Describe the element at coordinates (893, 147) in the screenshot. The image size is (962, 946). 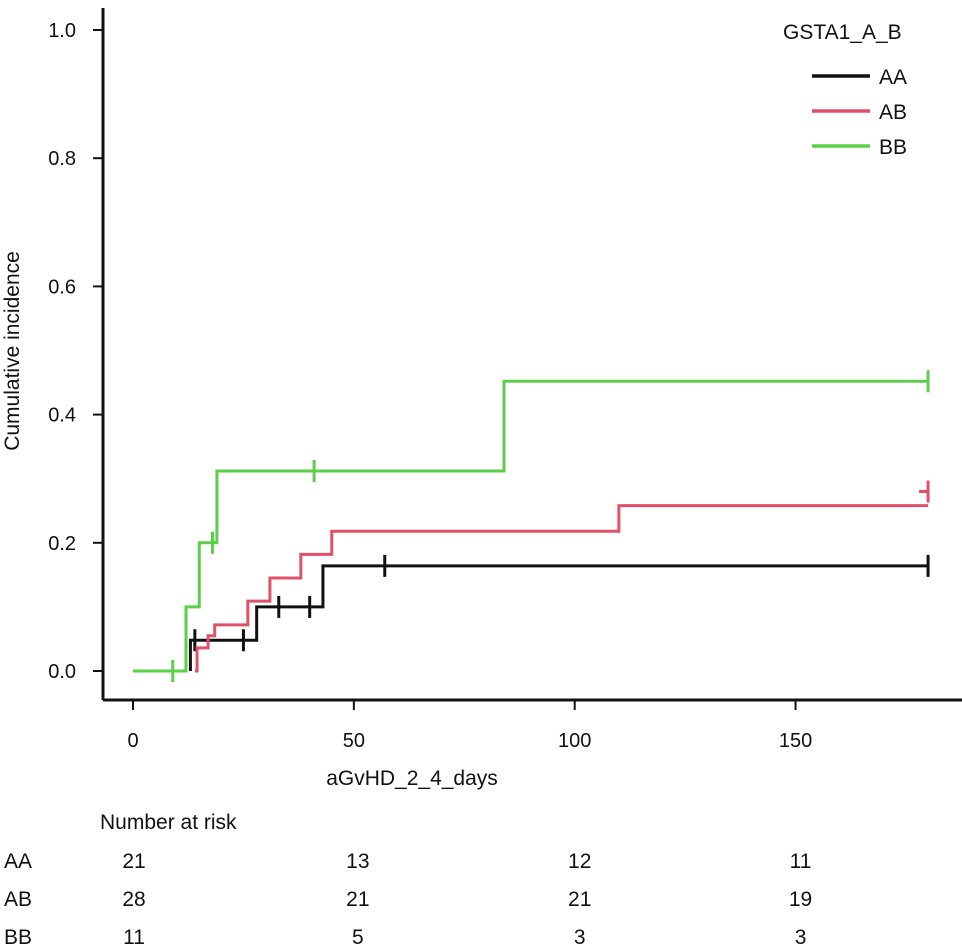
I see `legend-label-bb: BB` at that location.